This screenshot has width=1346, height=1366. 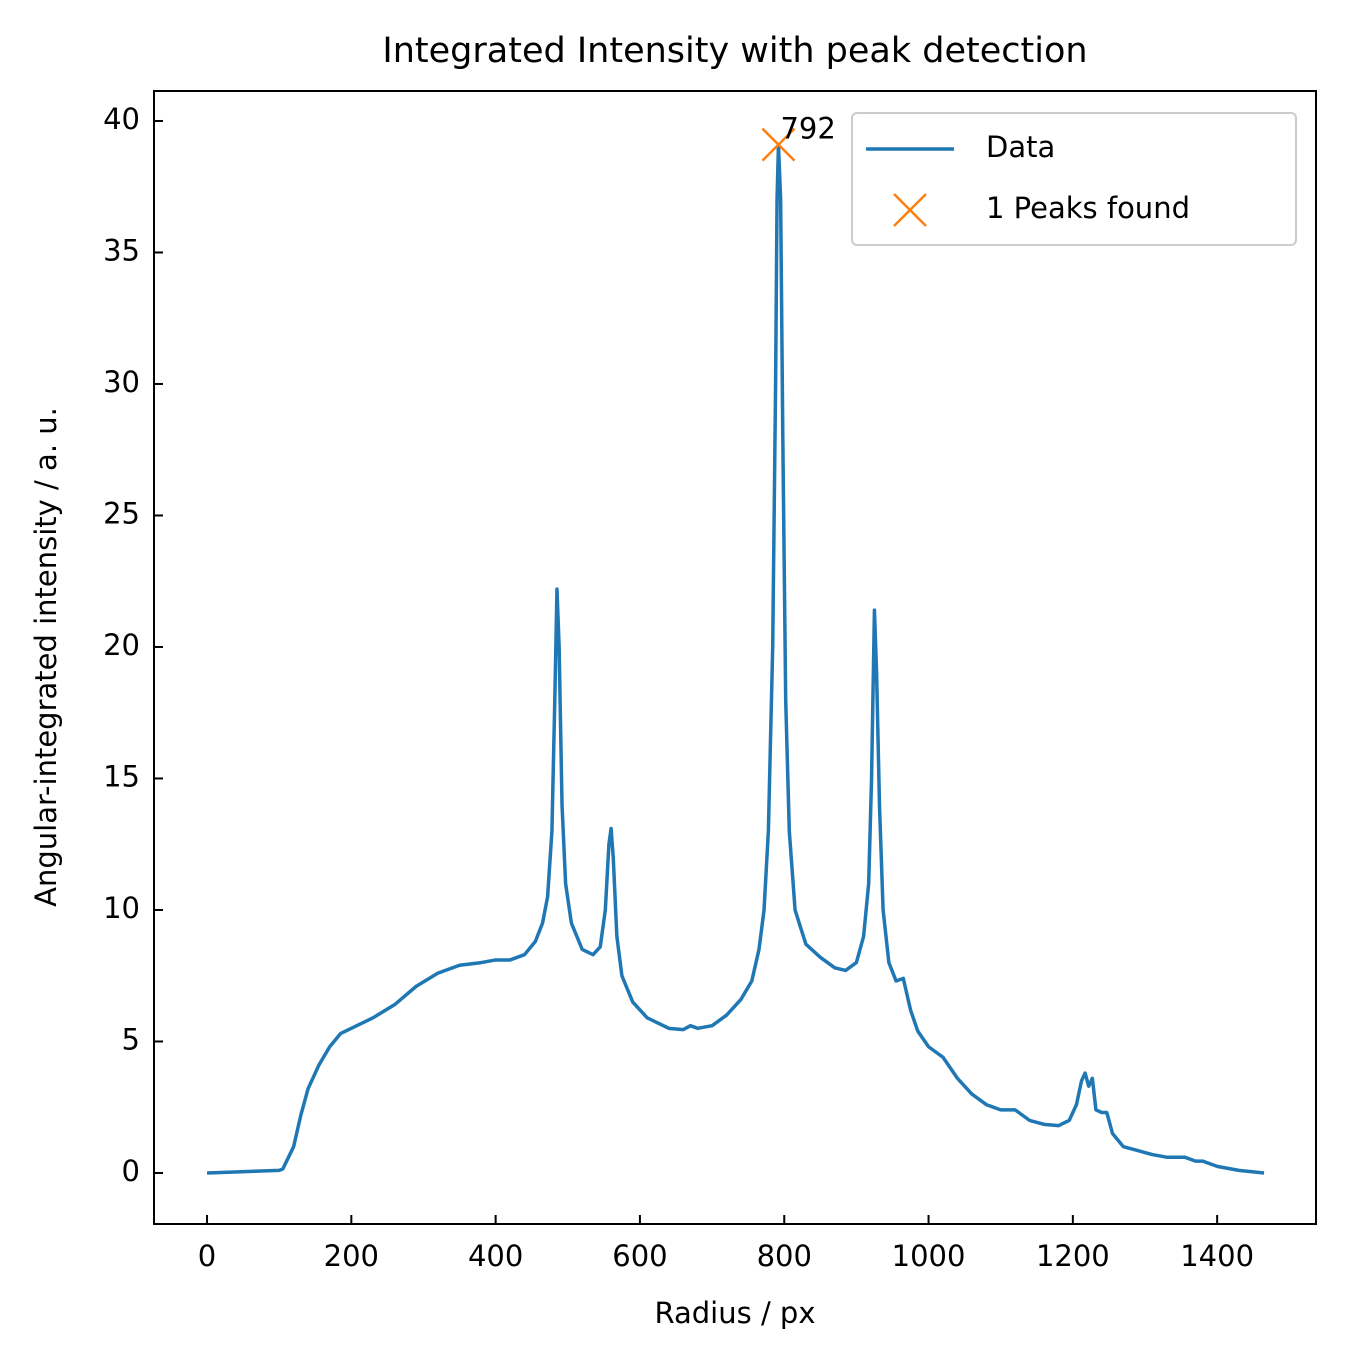 What do you see at coordinates (121, 382) in the screenshot?
I see `y-tick-label: 30` at bounding box center [121, 382].